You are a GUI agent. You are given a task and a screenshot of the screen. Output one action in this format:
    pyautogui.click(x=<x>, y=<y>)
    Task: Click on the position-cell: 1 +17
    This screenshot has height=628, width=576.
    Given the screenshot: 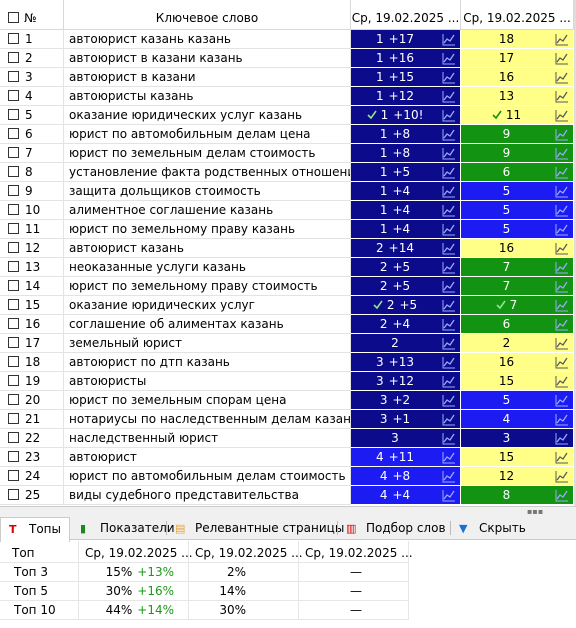 What is the action you would take?
    pyautogui.click(x=406, y=39)
    